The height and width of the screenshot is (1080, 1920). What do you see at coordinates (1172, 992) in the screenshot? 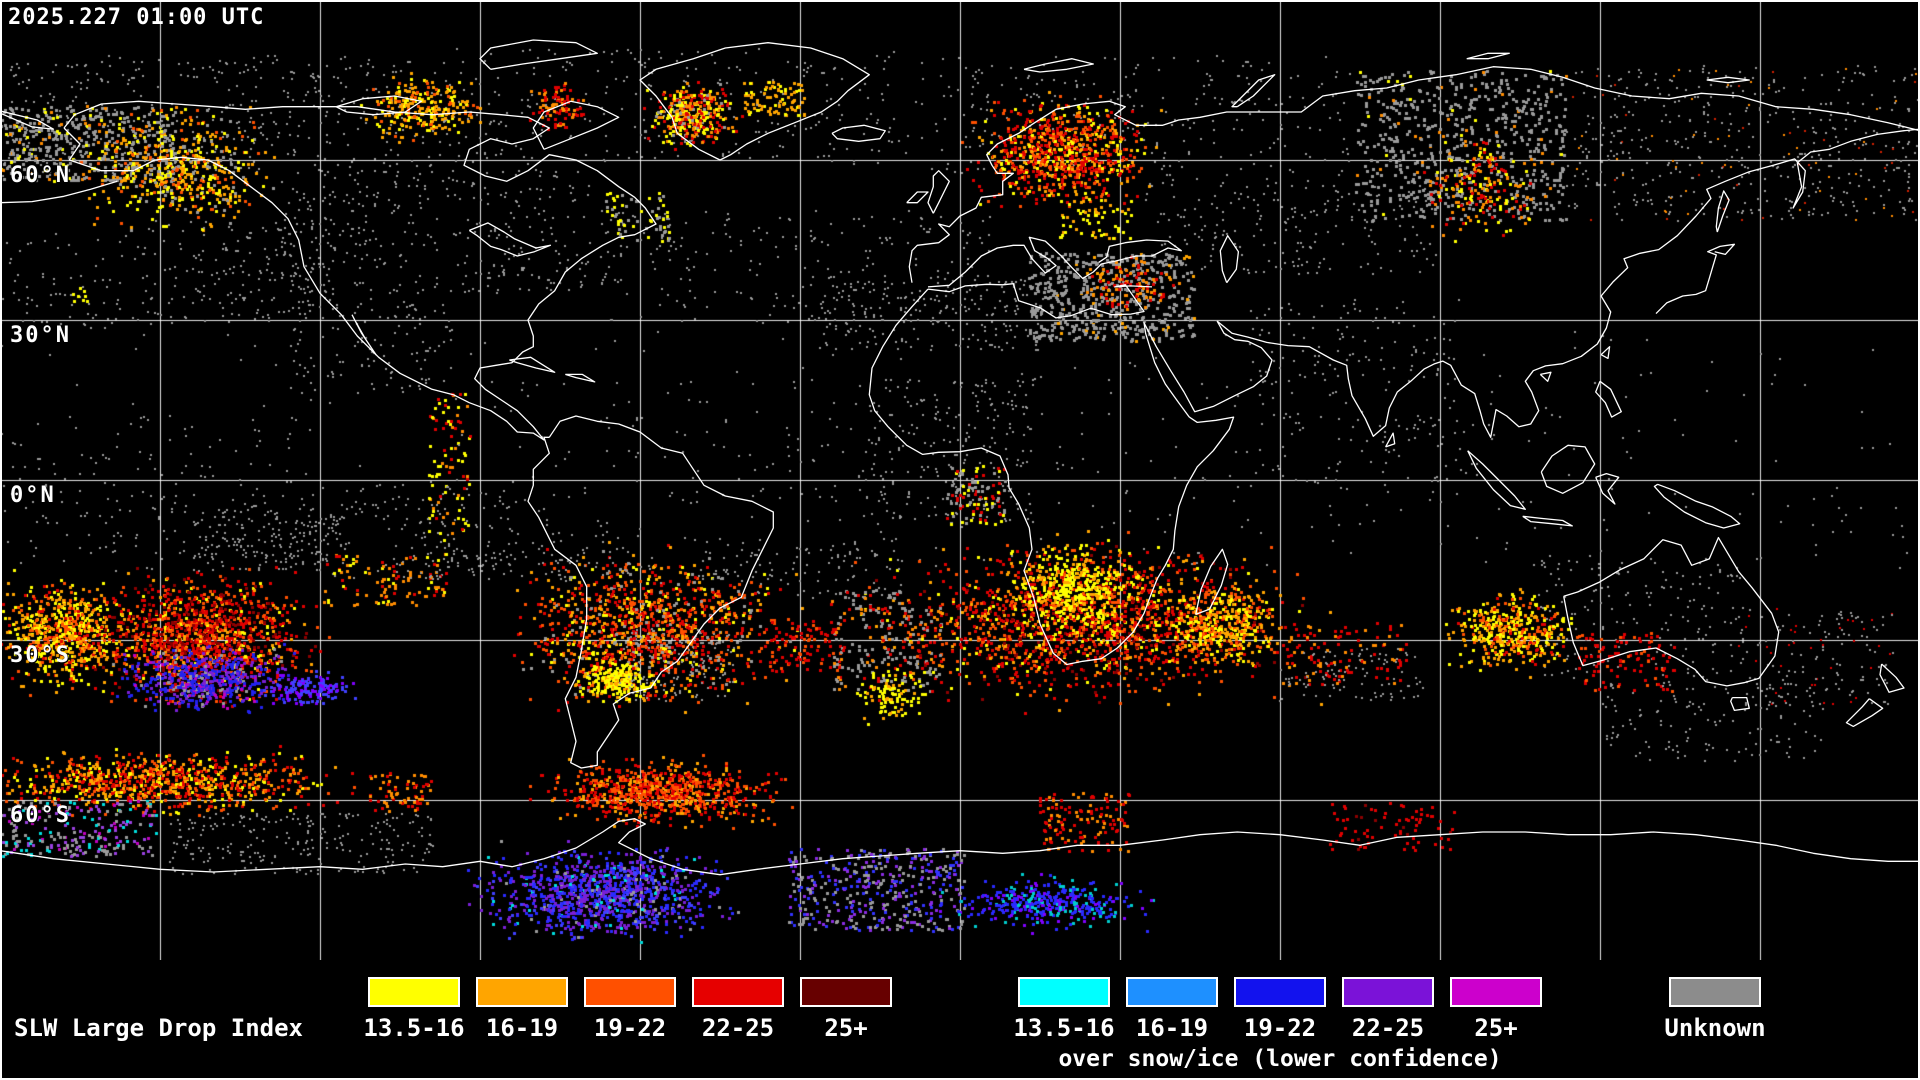
I see `snowice-1-swatch` at bounding box center [1172, 992].